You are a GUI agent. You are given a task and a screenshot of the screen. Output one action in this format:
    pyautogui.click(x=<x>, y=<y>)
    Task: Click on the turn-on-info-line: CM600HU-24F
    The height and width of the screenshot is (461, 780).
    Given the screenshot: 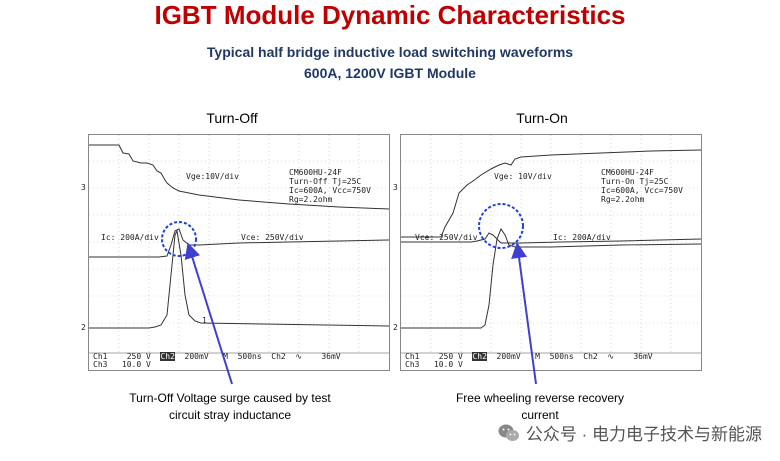 What is the action you would take?
    pyautogui.click(x=627, y=172)
    